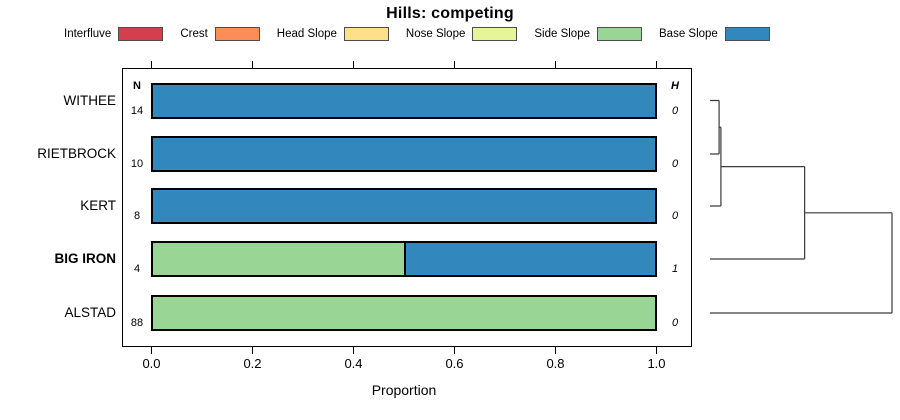 This screenshot has width=900, height=420. I want to click on h-value: 1, so click(675, 269).